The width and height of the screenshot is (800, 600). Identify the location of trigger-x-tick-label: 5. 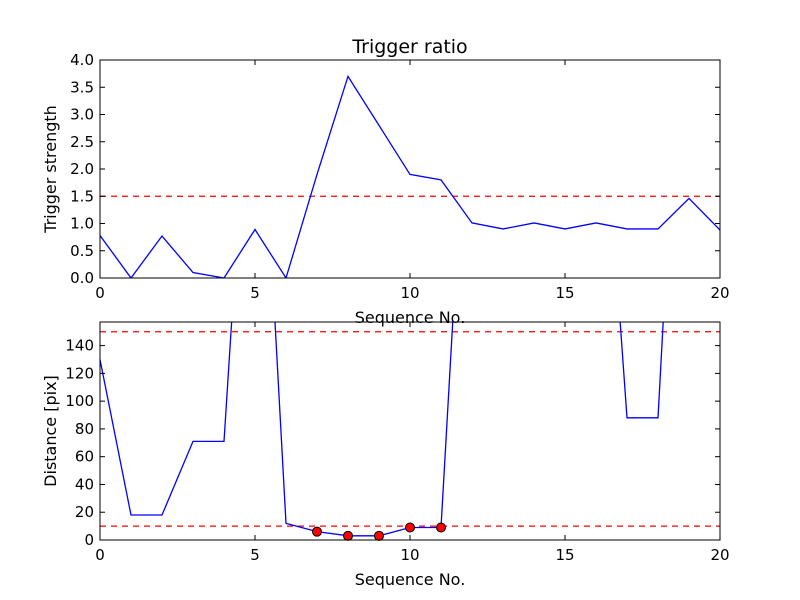
(255, 293).